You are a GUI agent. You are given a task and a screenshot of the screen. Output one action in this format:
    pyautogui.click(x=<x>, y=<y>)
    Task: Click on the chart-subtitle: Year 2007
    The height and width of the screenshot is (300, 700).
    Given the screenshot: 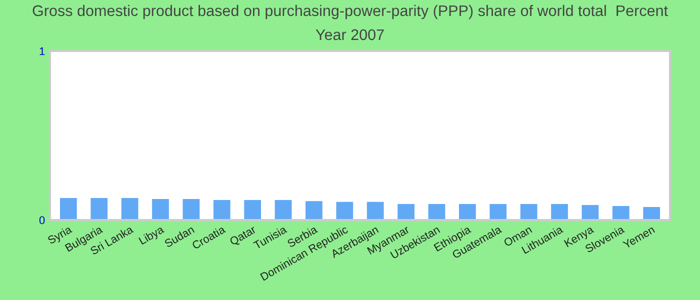 What is the action you would take?
    pyautogui.click(x=350, y=34)
    